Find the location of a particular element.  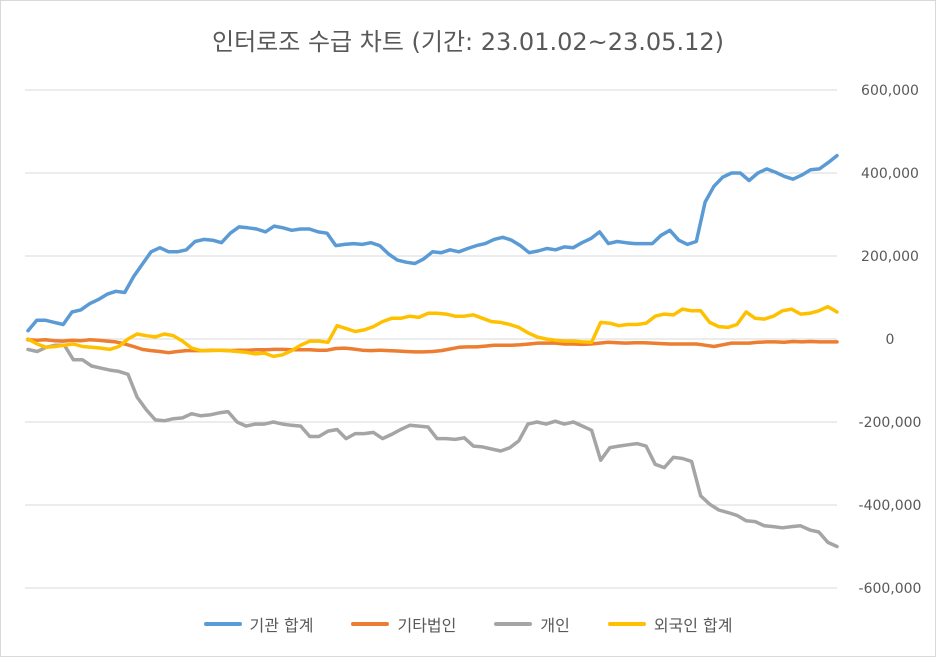

y-tick-label: -600,000 is located at coordinates (890, 589).